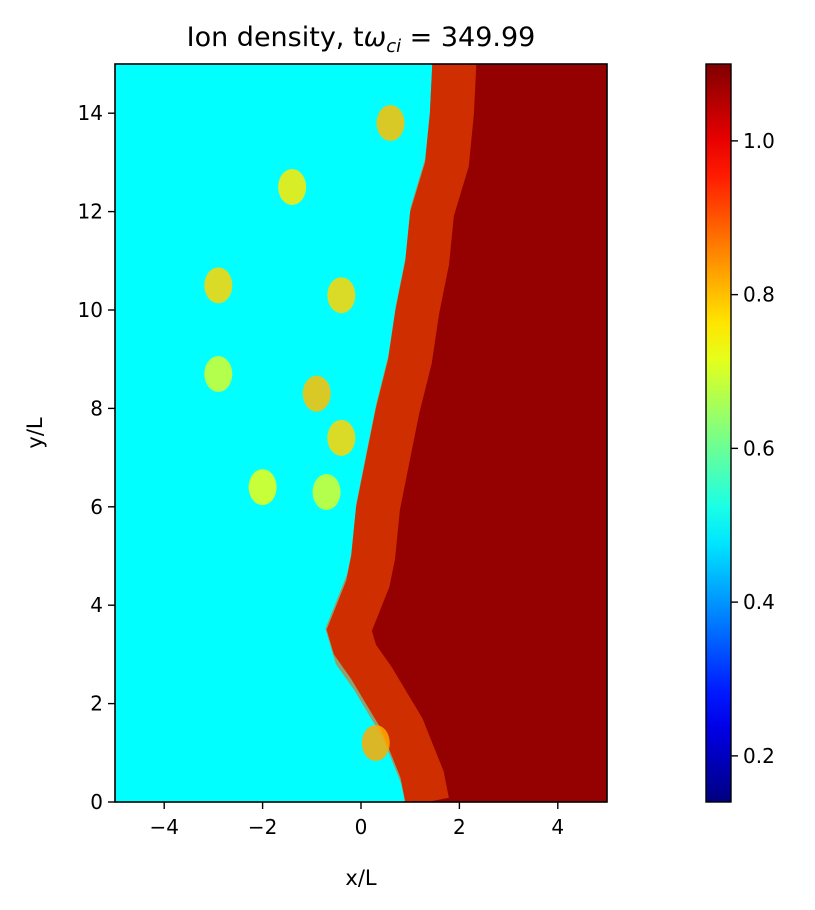  I want to click on colorbar-frame, so click(718, 433).